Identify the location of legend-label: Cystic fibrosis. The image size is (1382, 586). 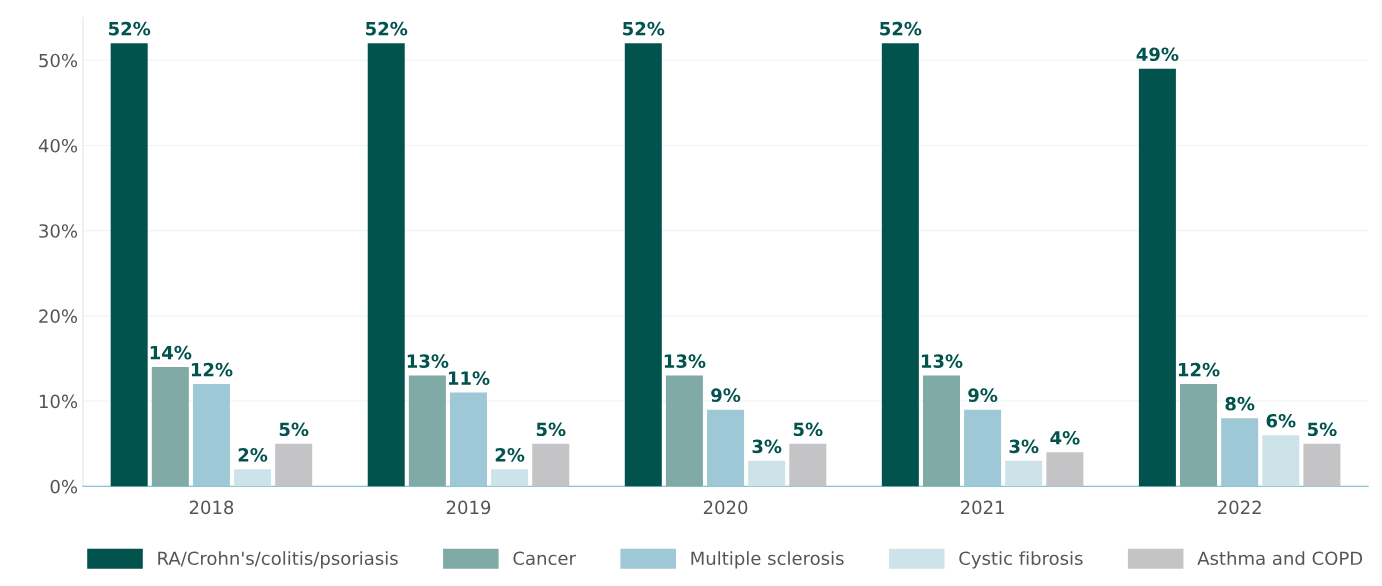
(1021, 560).